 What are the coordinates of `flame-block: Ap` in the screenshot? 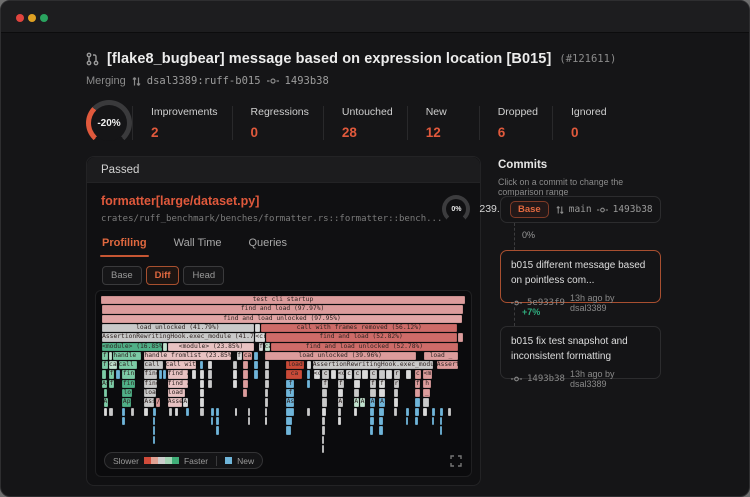 It's located at (127, 402).